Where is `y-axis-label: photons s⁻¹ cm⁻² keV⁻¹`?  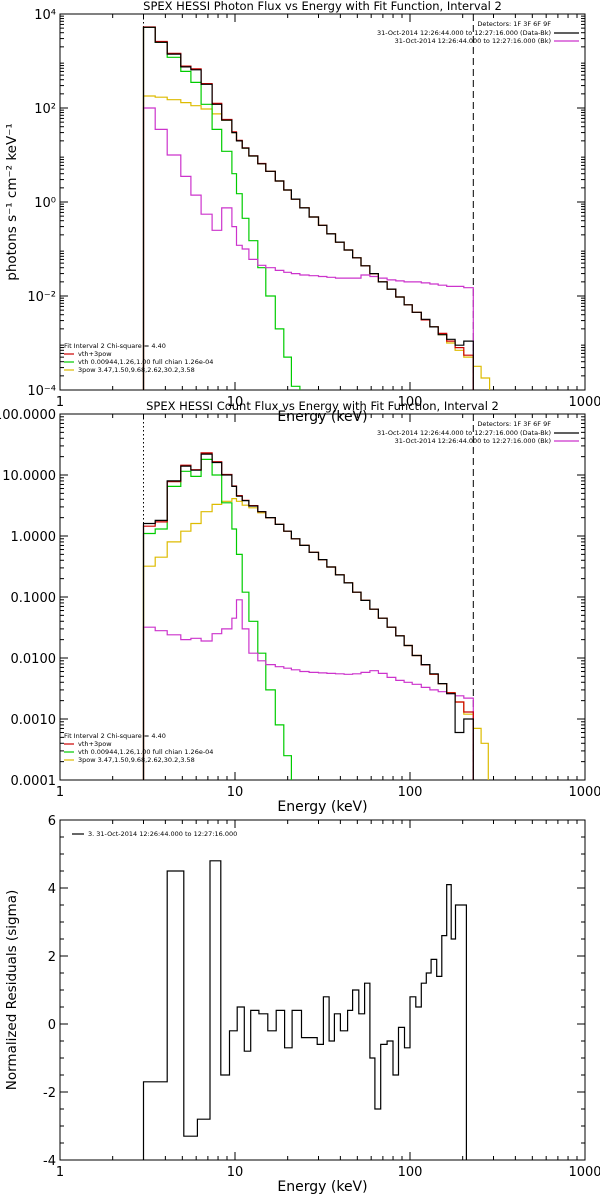 y-axis-label: photons s⁻¹ cm⁻² keV⁻¹ is located at coordinates (12, 202).